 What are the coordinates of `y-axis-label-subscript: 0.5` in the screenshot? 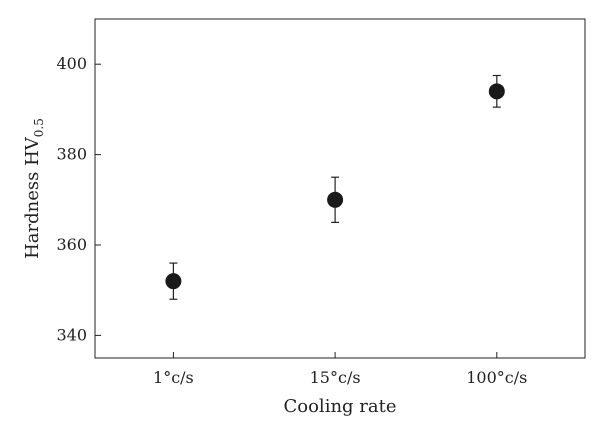 It's located at (39, 127).